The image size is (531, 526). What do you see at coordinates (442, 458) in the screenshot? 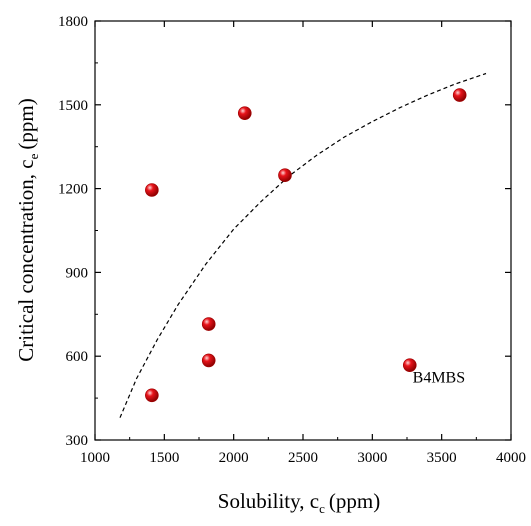
I see `x-tick-label: 3500` at bounding box center [442, 458].